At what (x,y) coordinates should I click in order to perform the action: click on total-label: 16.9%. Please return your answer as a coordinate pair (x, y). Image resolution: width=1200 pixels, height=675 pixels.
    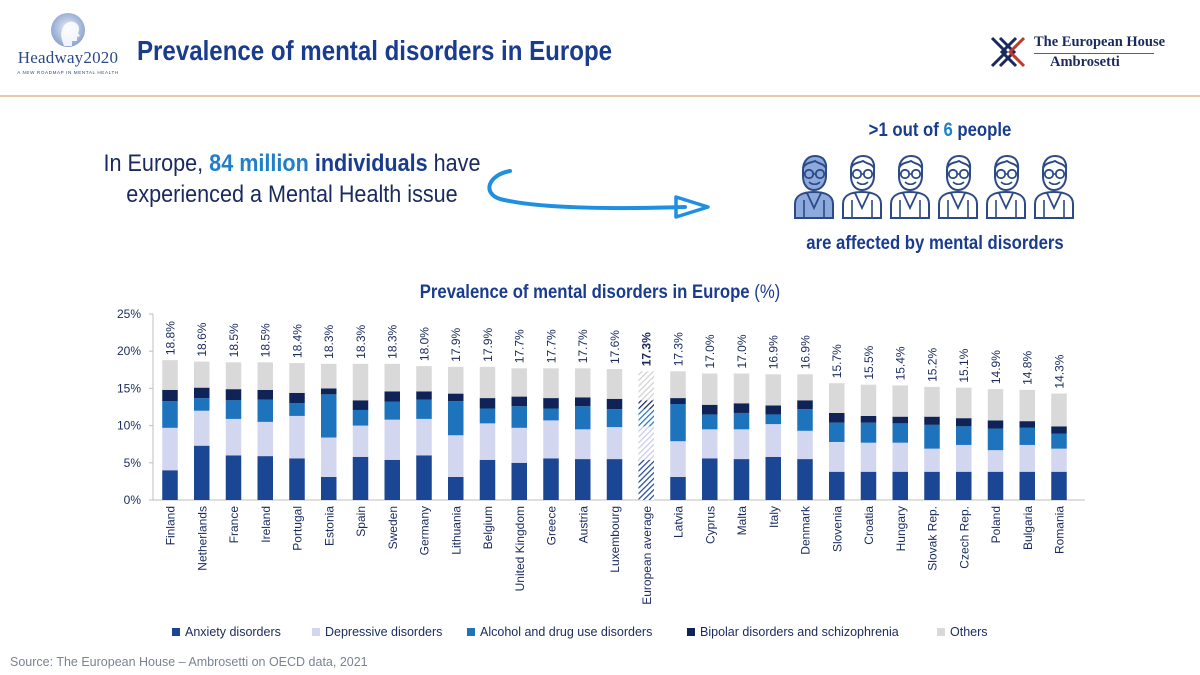
    Looking at the image, I should click on (774, 352).